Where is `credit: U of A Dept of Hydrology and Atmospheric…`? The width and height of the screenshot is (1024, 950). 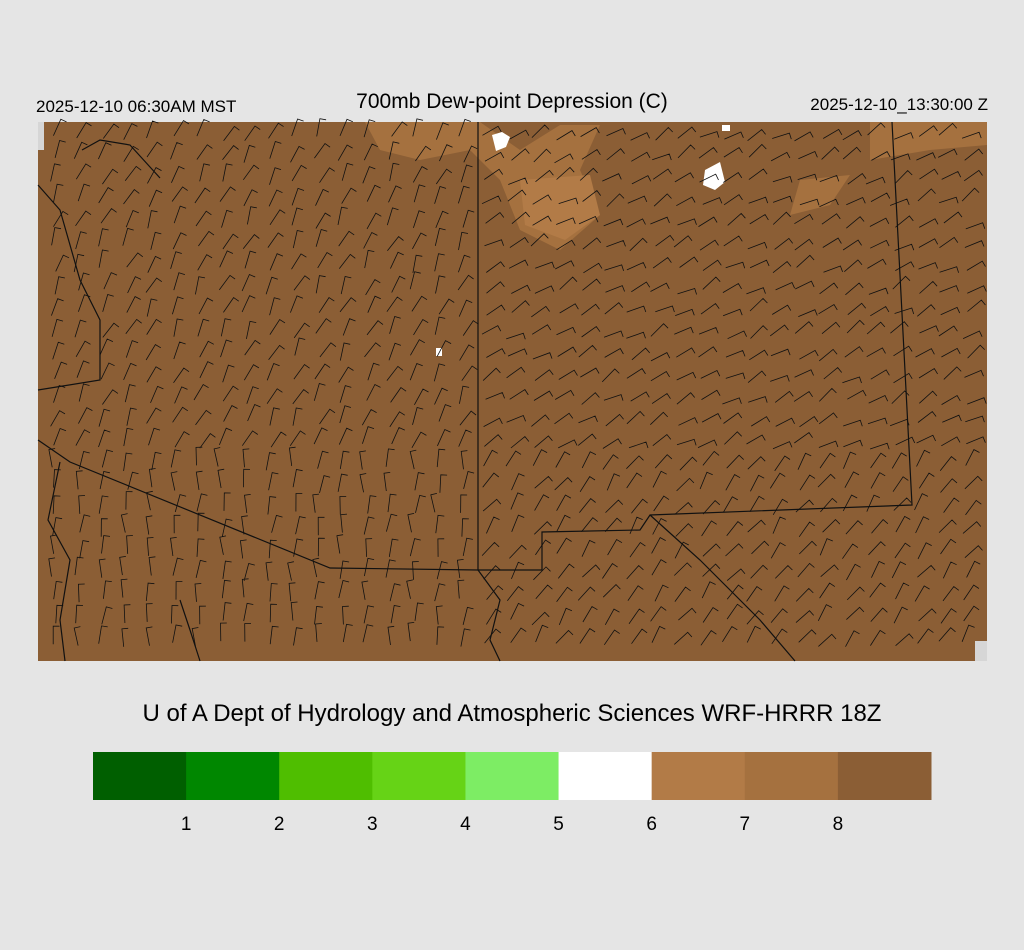
credit: U of A Dept of Hydrology and Atmospheric… is located at coordinates (512, 713).